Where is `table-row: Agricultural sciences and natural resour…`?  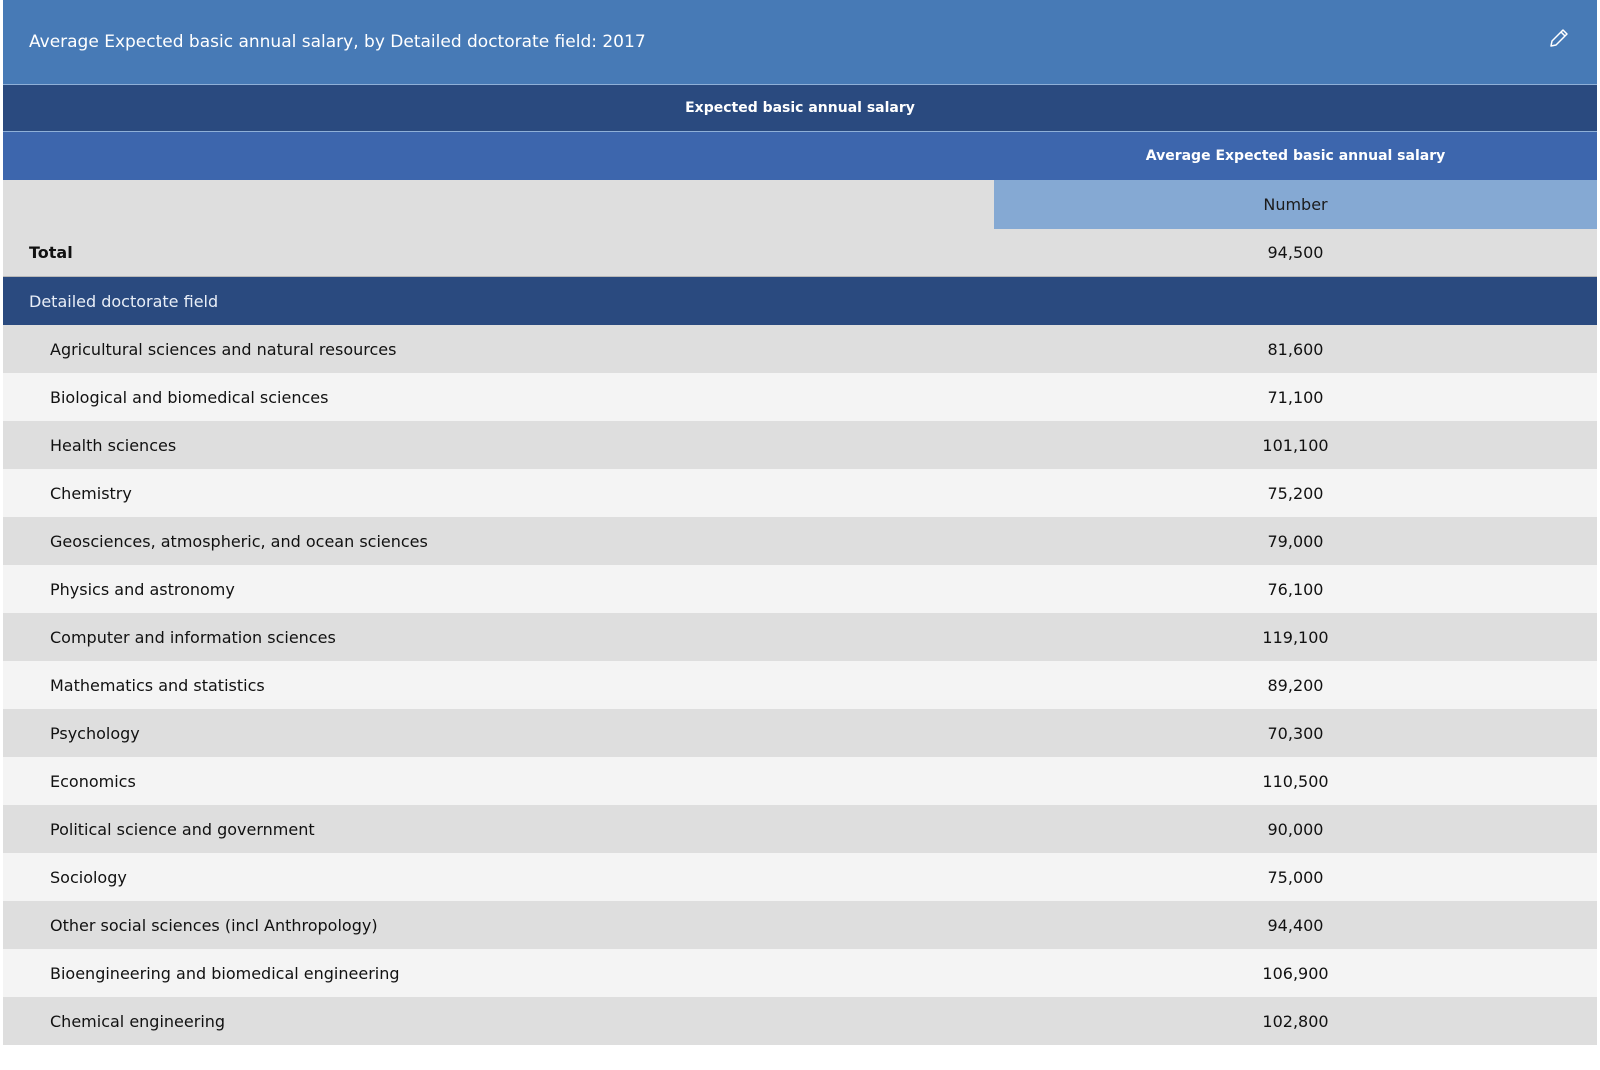
table-row: Agricultural sciences and natural resour… is located at coordinates (800, 349).